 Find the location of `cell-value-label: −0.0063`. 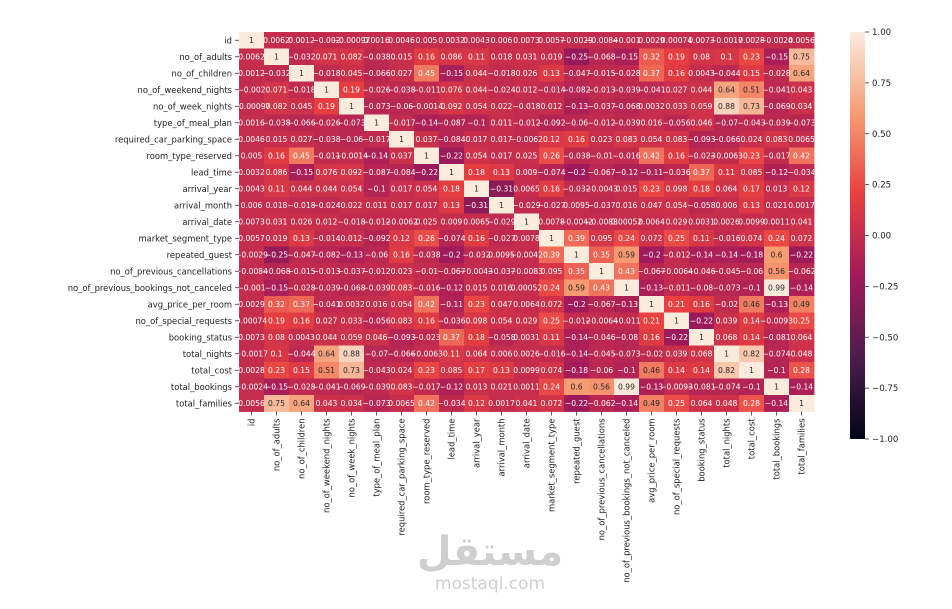

cell-value-label: −0.0063 is located at coordinates (426, 354).